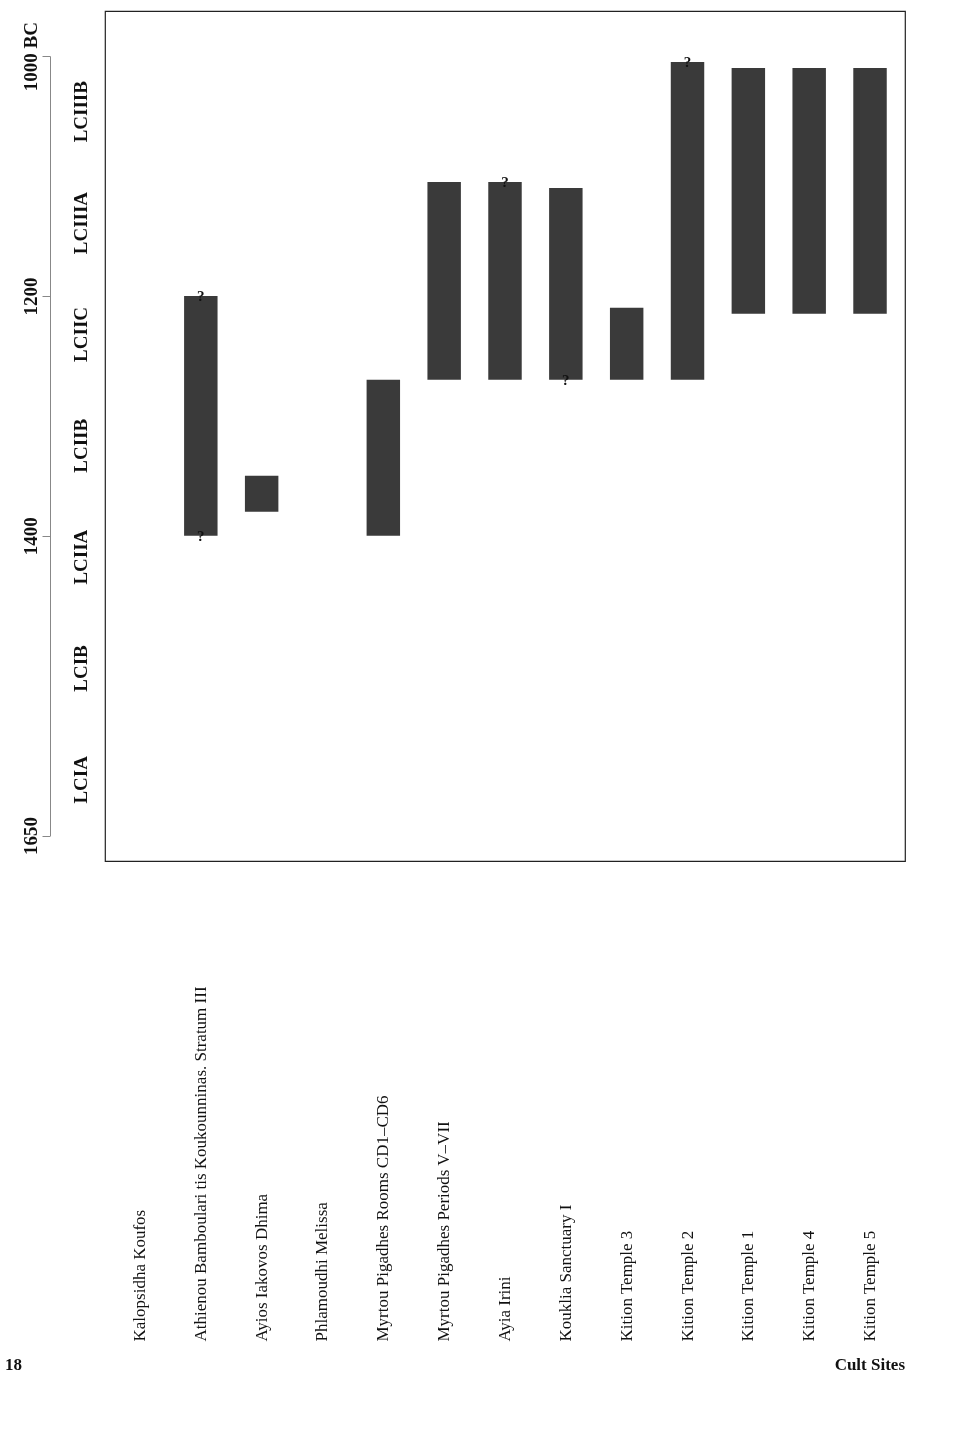  What do you see at coordinates (748, 1286) in the screenshot?
I see `x-tick-label: Kition Temple 1` at bounding box center [748, 1286].